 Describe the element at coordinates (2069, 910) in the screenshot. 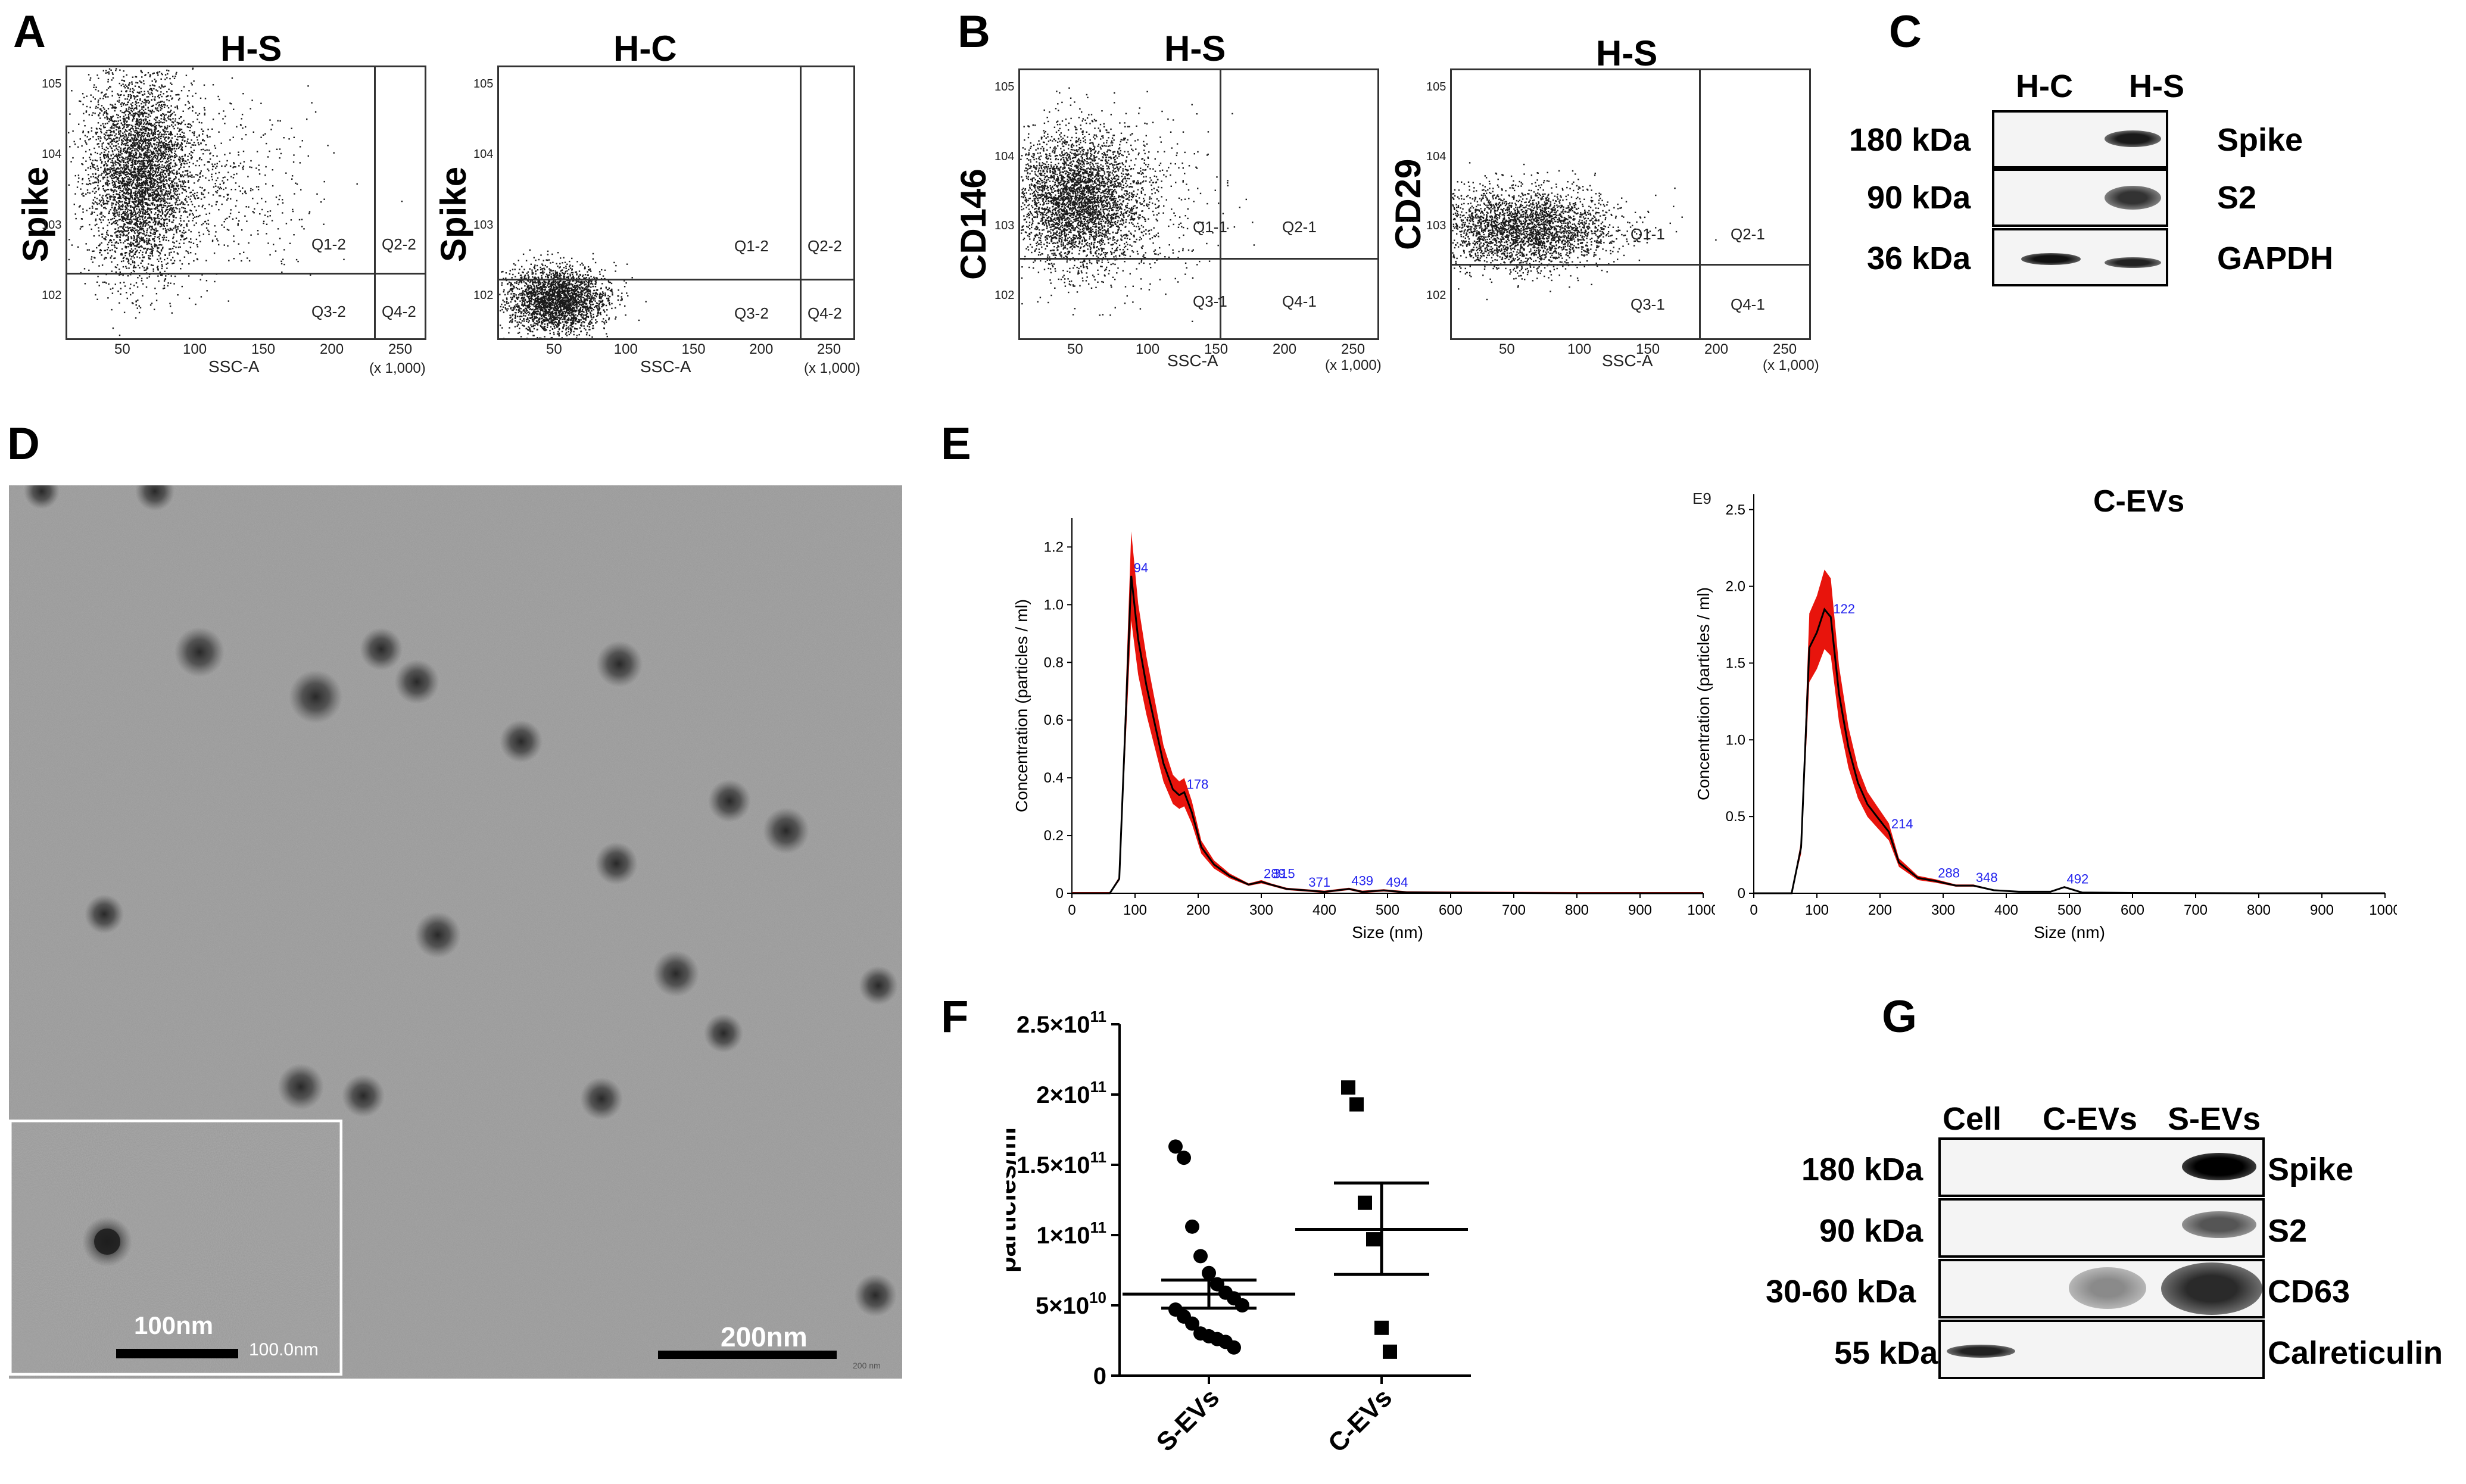

I see `x-tick-label: 500` at that location.